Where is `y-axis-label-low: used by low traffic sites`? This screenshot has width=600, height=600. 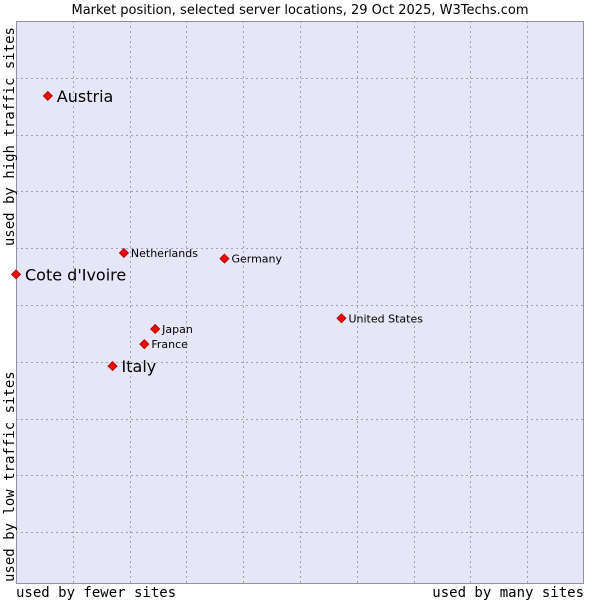 y-axis-label-low: used by low traffic sites is located at coordinates (10, 476).